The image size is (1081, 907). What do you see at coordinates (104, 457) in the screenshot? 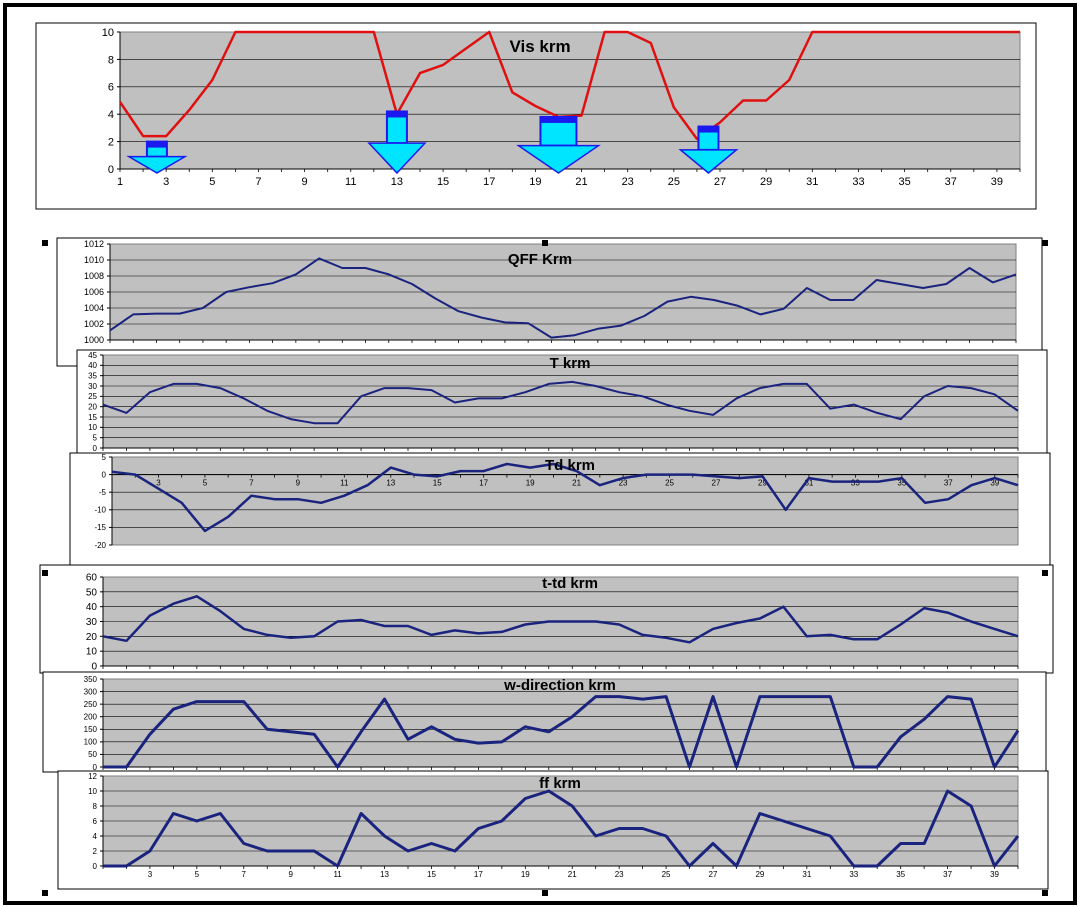
I see `y-tick-label: 5` at bounding box center [104, 457].